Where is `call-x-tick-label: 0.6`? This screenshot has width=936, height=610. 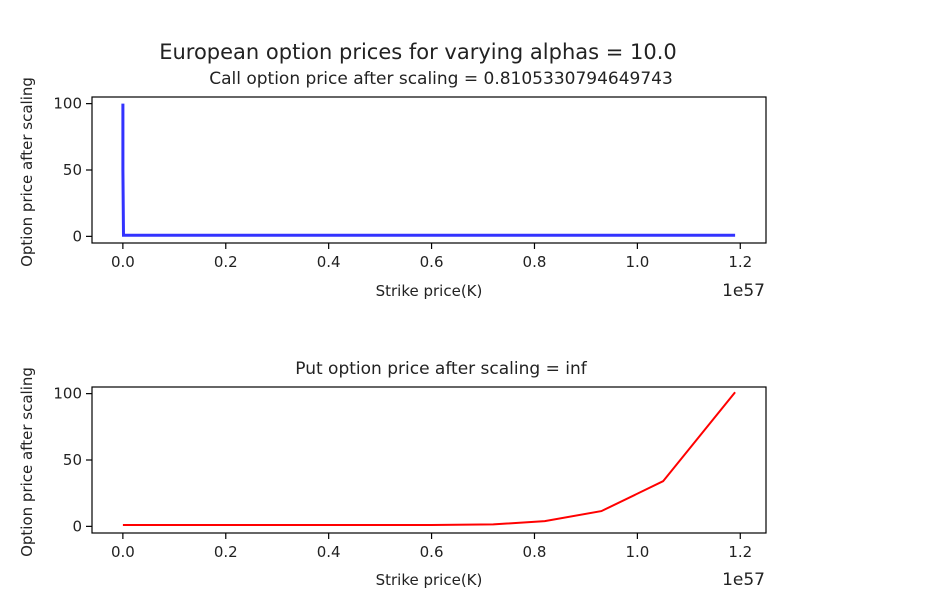 call-x-tick-label: 0.6 is located at coordinates (432, 262).